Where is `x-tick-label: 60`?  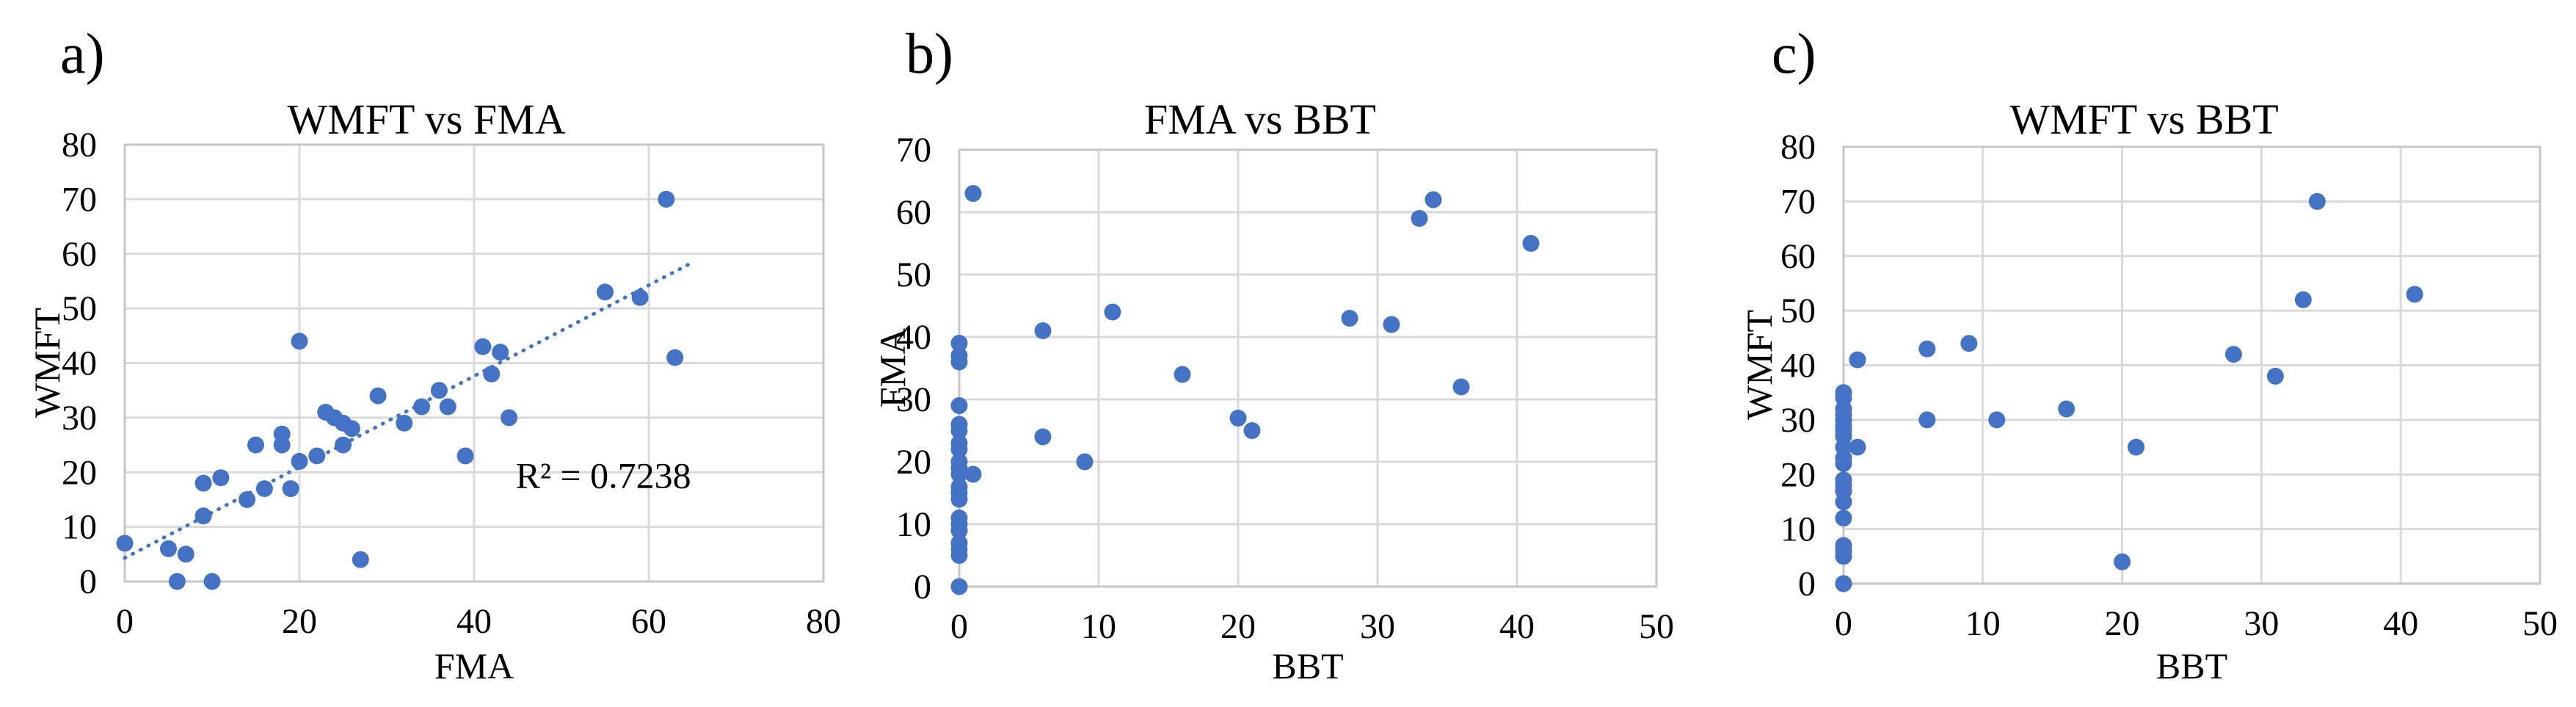 x-tick-label: 60 is located at coordinates (648, 621).